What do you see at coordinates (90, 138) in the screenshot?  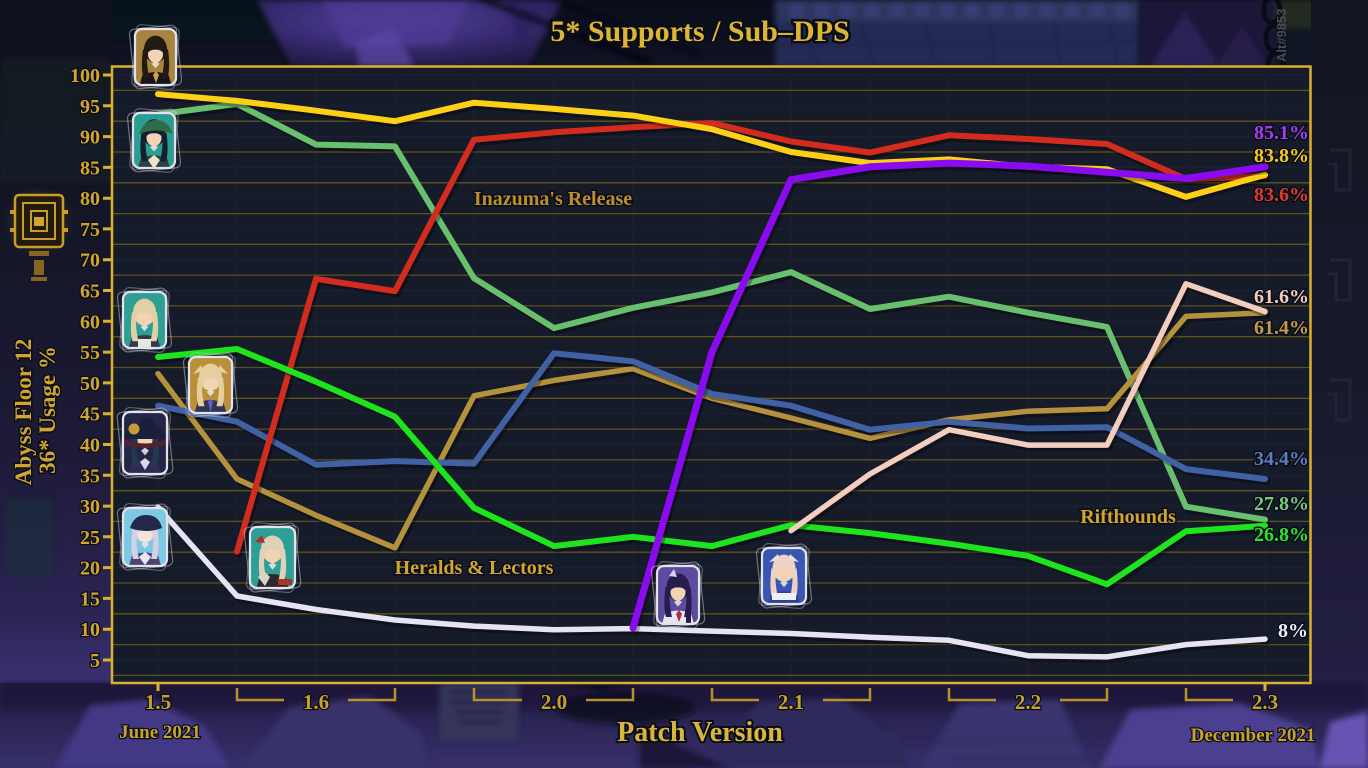 I see `svg-text: 90` at bounding box center [90, 138].